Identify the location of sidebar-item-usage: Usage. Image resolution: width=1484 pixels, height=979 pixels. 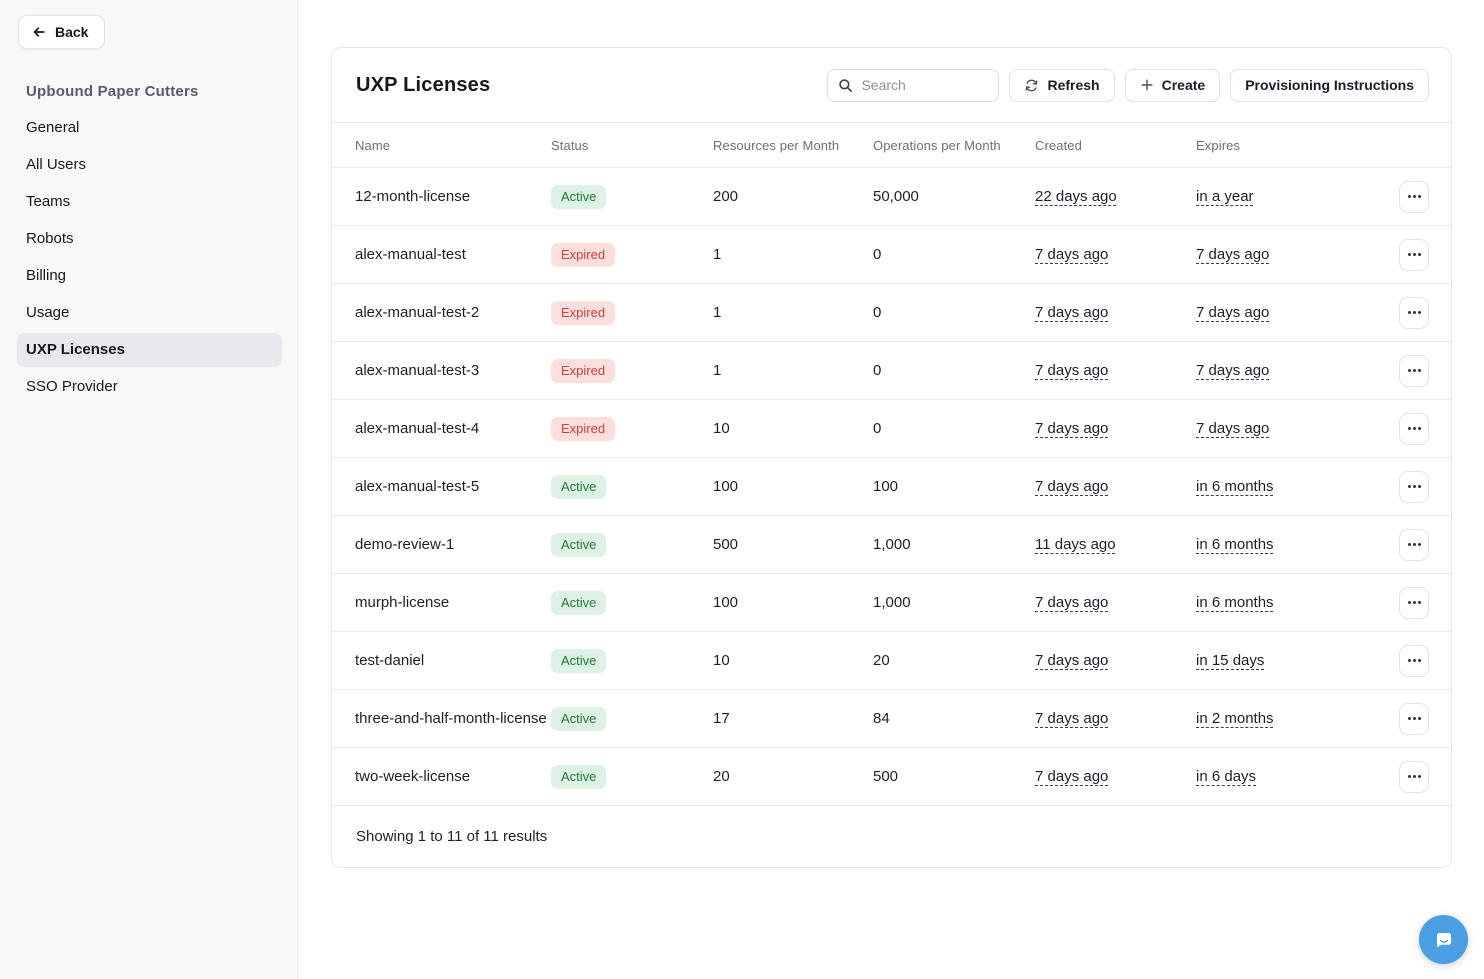
(48, 312).